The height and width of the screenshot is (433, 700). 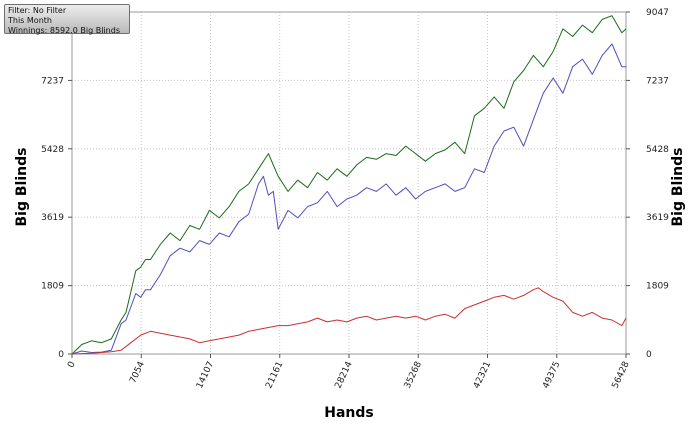 I want to click on x-axis-title: Hands, so click(x=349, y=413).